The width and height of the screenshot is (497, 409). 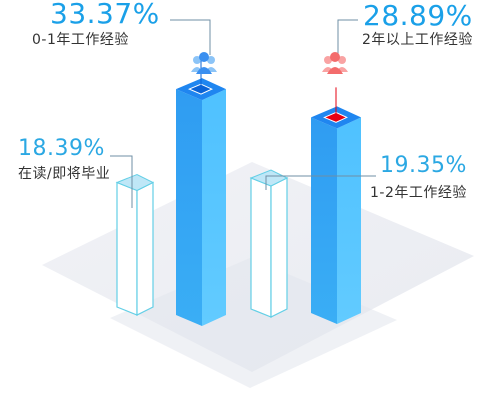 What do you see at coordinates (64, 174) in the screenshot?
I see `category-label-1: 在读/即将毕业` at bounding box center [64, 174].